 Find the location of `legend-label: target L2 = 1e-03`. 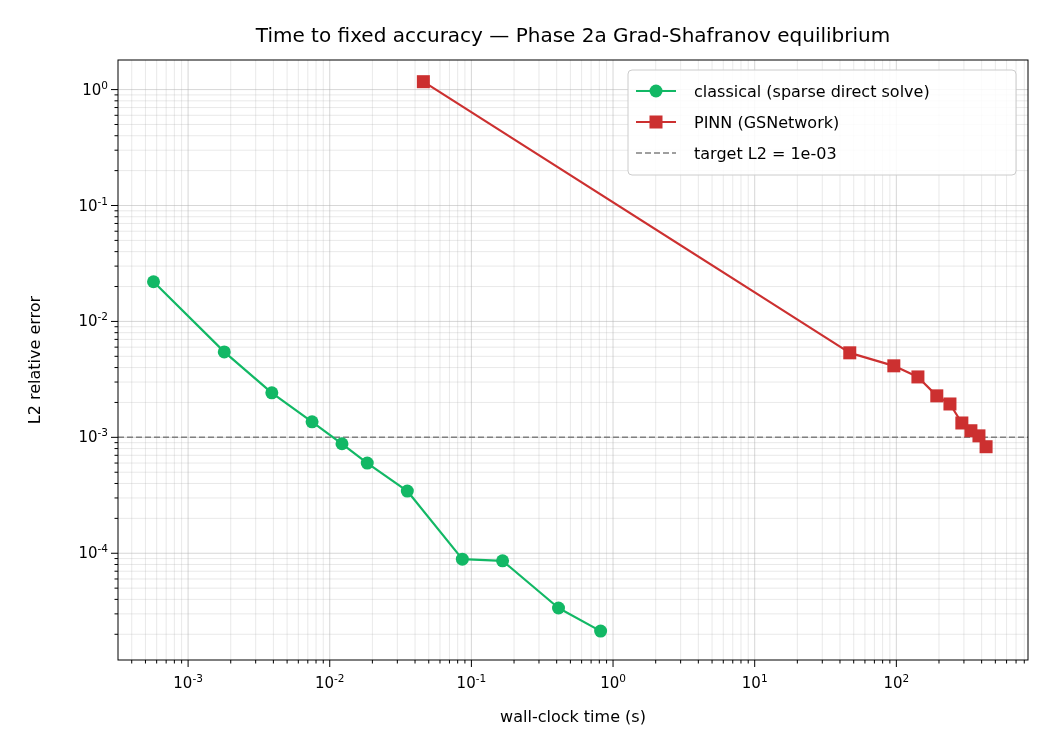

legend-label: target L2 = 1e-03 is located at coordinates (765, 153).